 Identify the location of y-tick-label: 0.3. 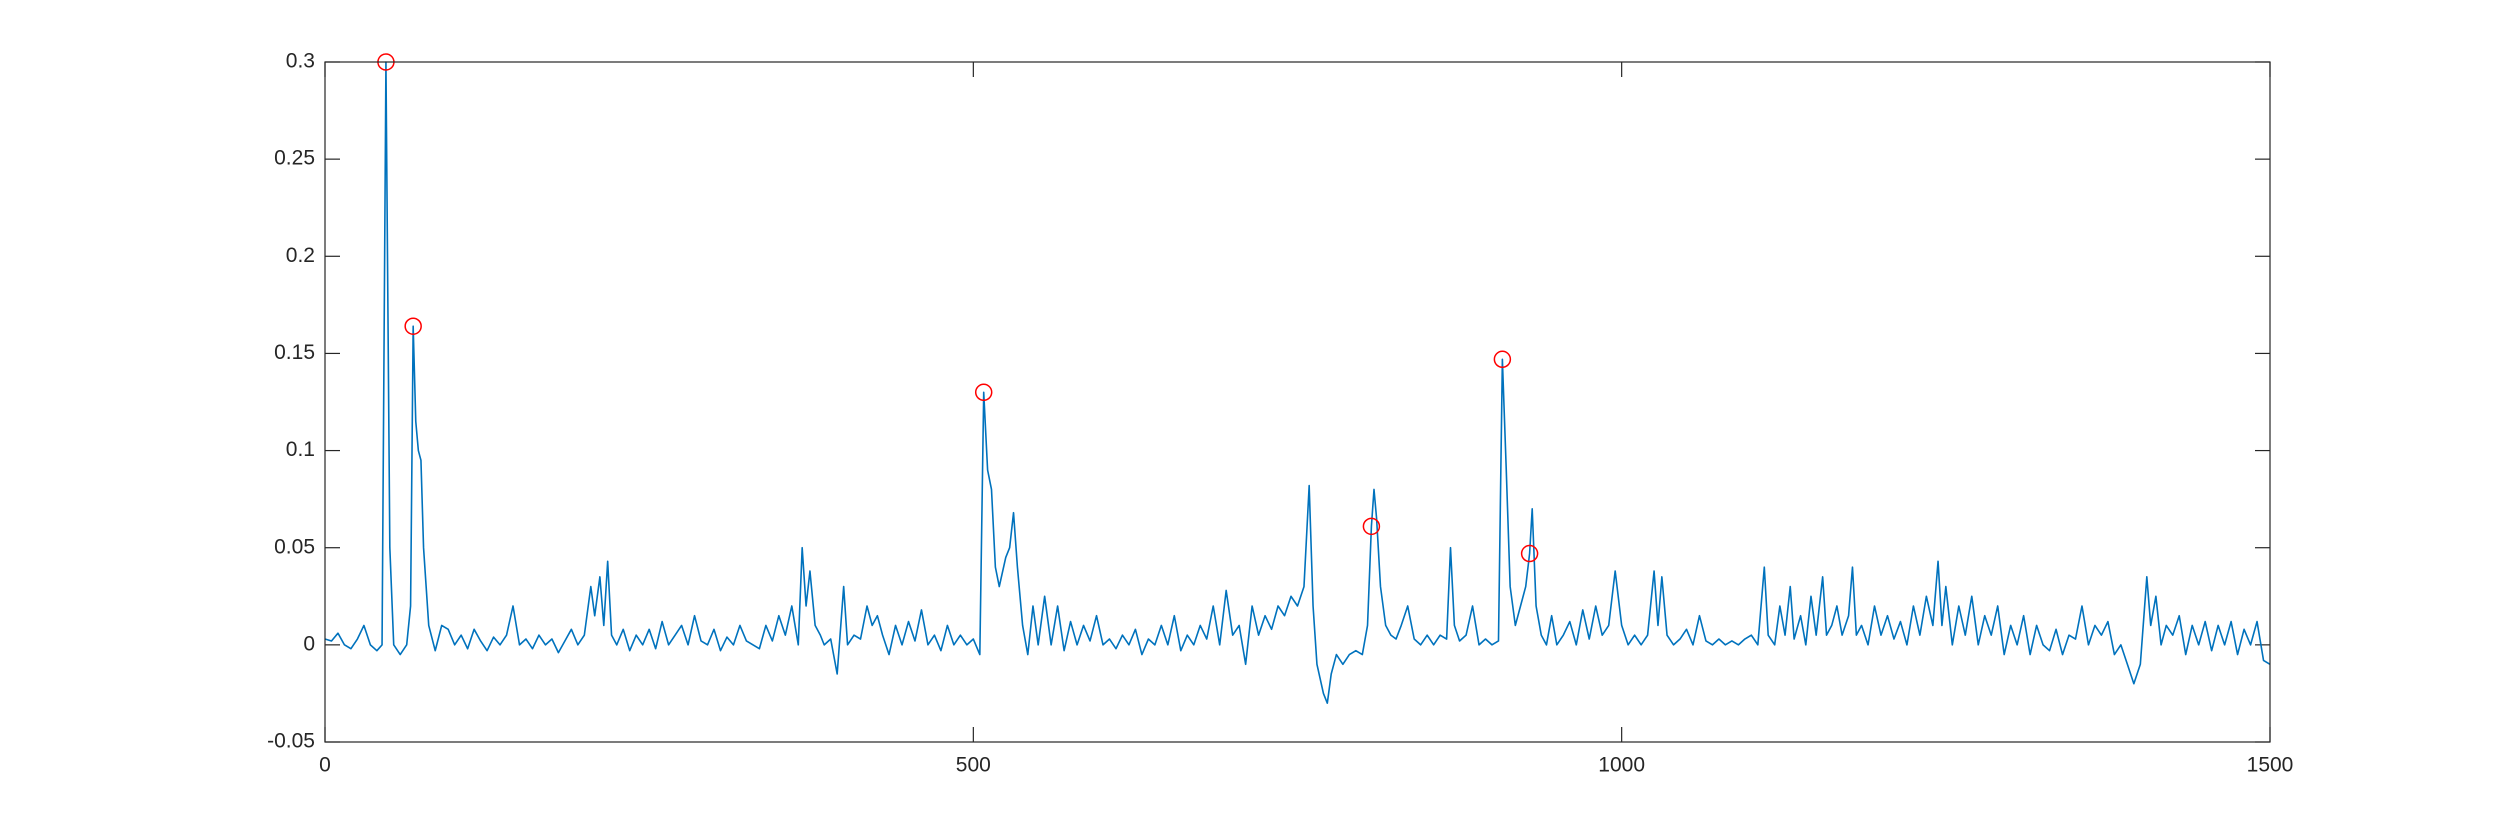
(300, 61).